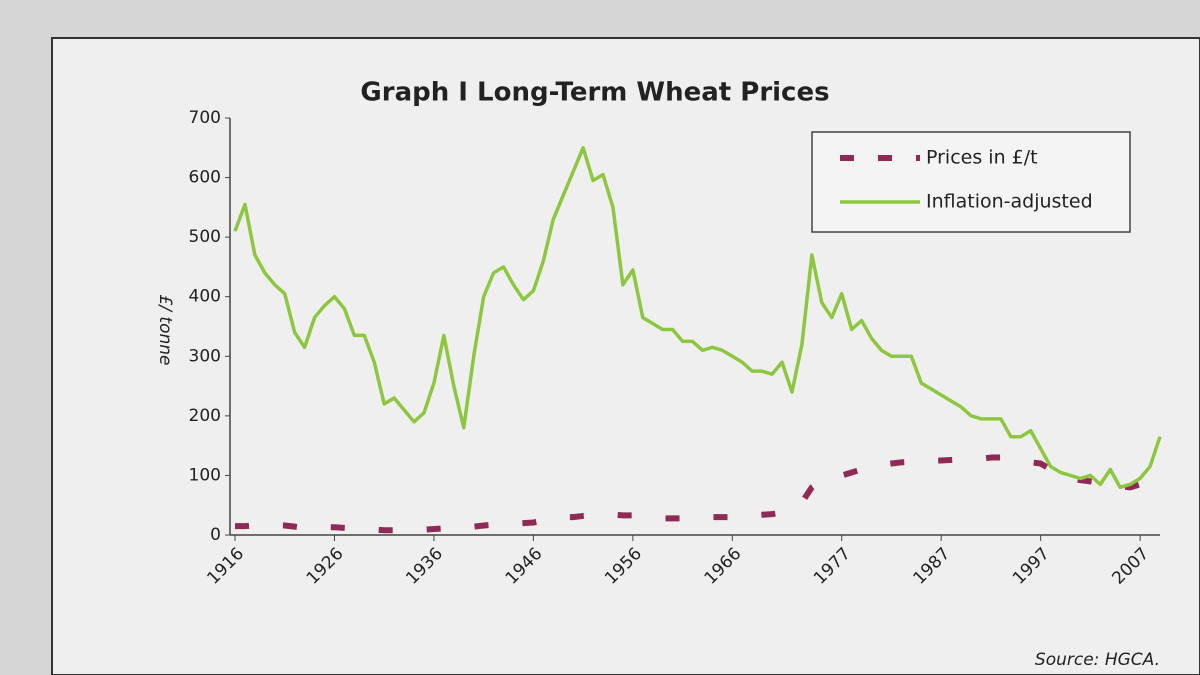 The width and height of the screenshot is (1200, 675). I want to click on source: Source: HGCA., so click(1097, 660).